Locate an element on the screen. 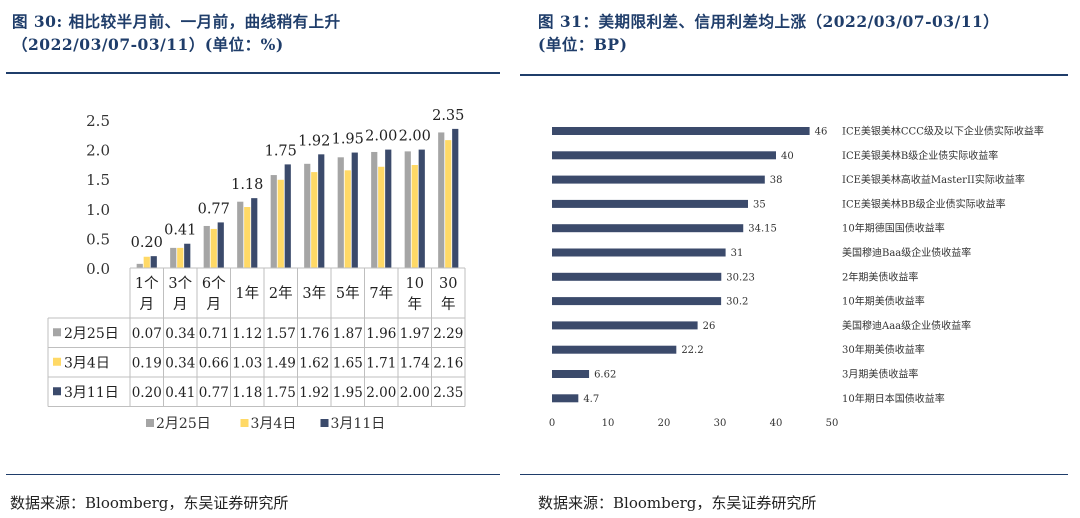  hbar-category-label: 美国穆迪Baa级企业债收益率 is located at coordinates (906, 252).